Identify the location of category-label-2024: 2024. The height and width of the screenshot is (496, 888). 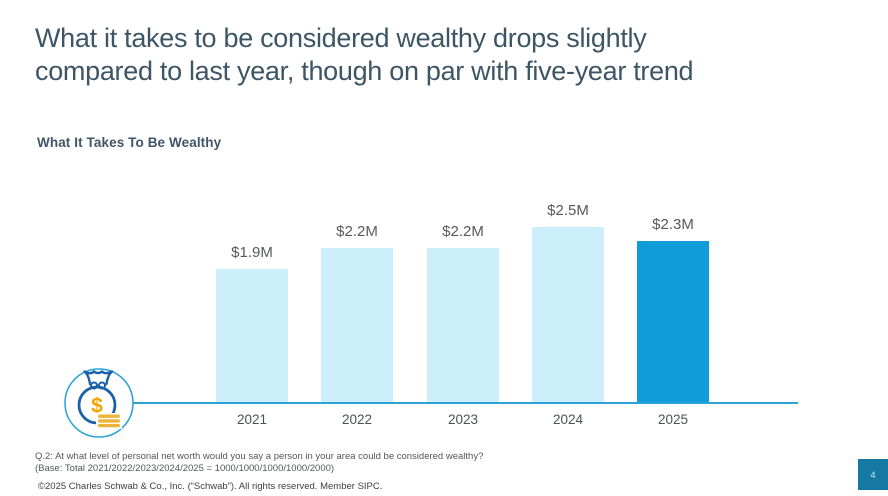
(568, 419).